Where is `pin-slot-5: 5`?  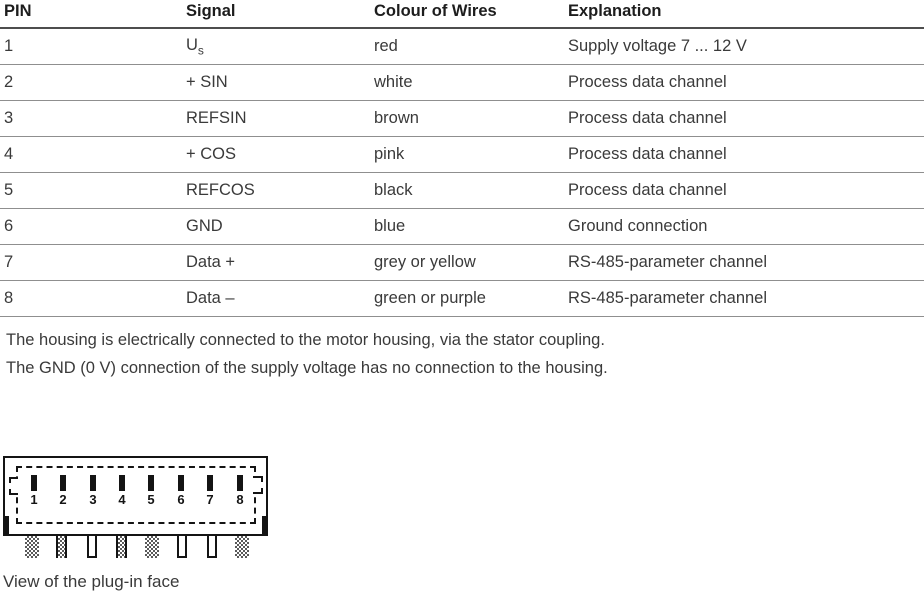
pin-slot-5: 5 is located at coordinates (151, 491).